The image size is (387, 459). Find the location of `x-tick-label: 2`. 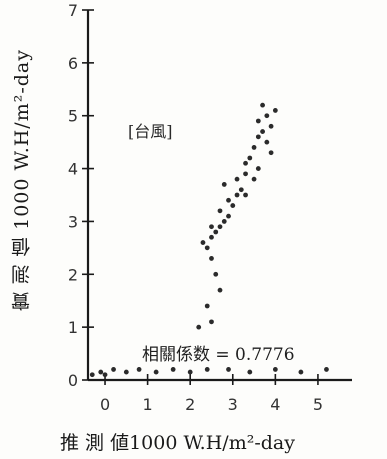

x-tick-label: 2 is located at coordinates (190, 404).